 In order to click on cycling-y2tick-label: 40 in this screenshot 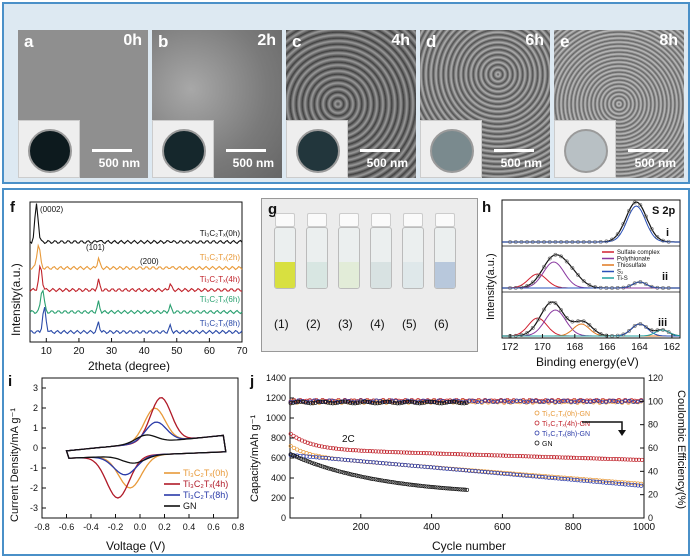, I will do `click(653, 471)`.